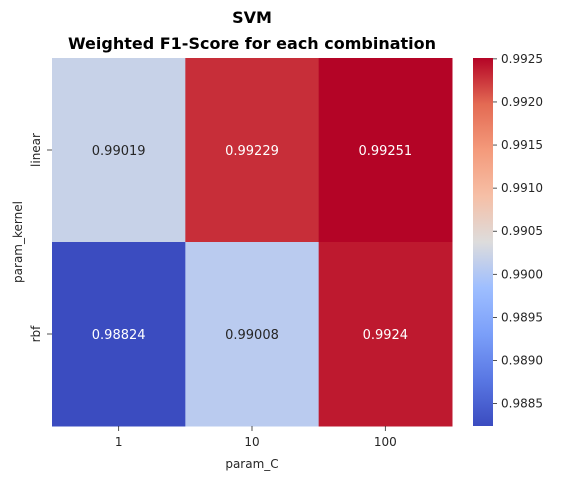 The image size is (561, 480). What do you see at coordinates (119, 442) in the screenshot?
I see `x-tick-label: 1` at bounding box center [119, 442].